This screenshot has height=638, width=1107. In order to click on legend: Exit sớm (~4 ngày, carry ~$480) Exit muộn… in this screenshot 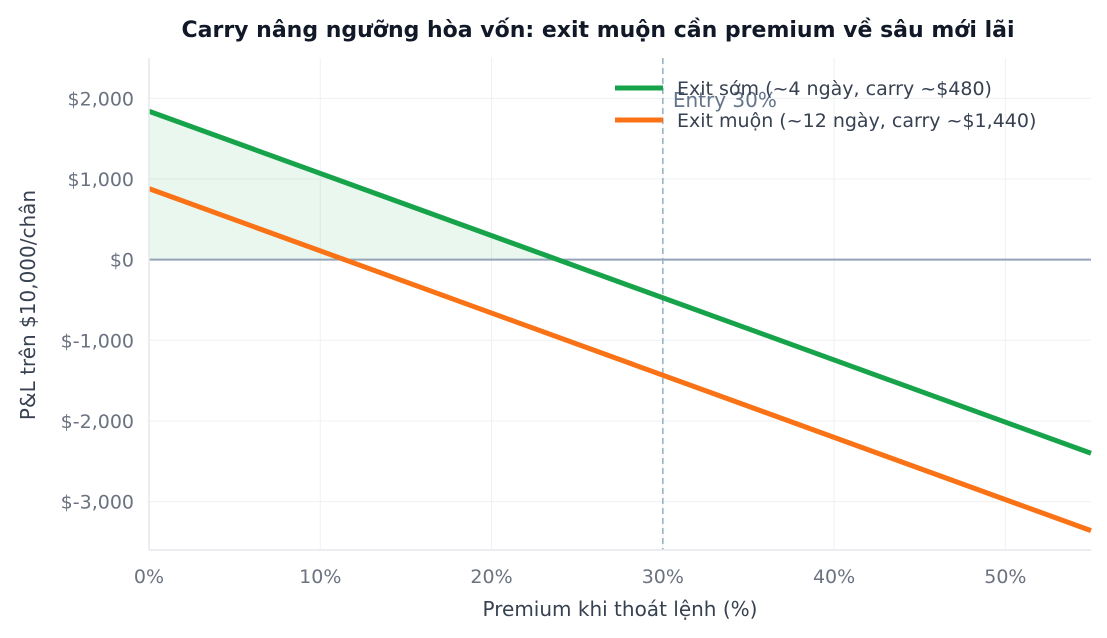, I will do `click(825, 105)`.